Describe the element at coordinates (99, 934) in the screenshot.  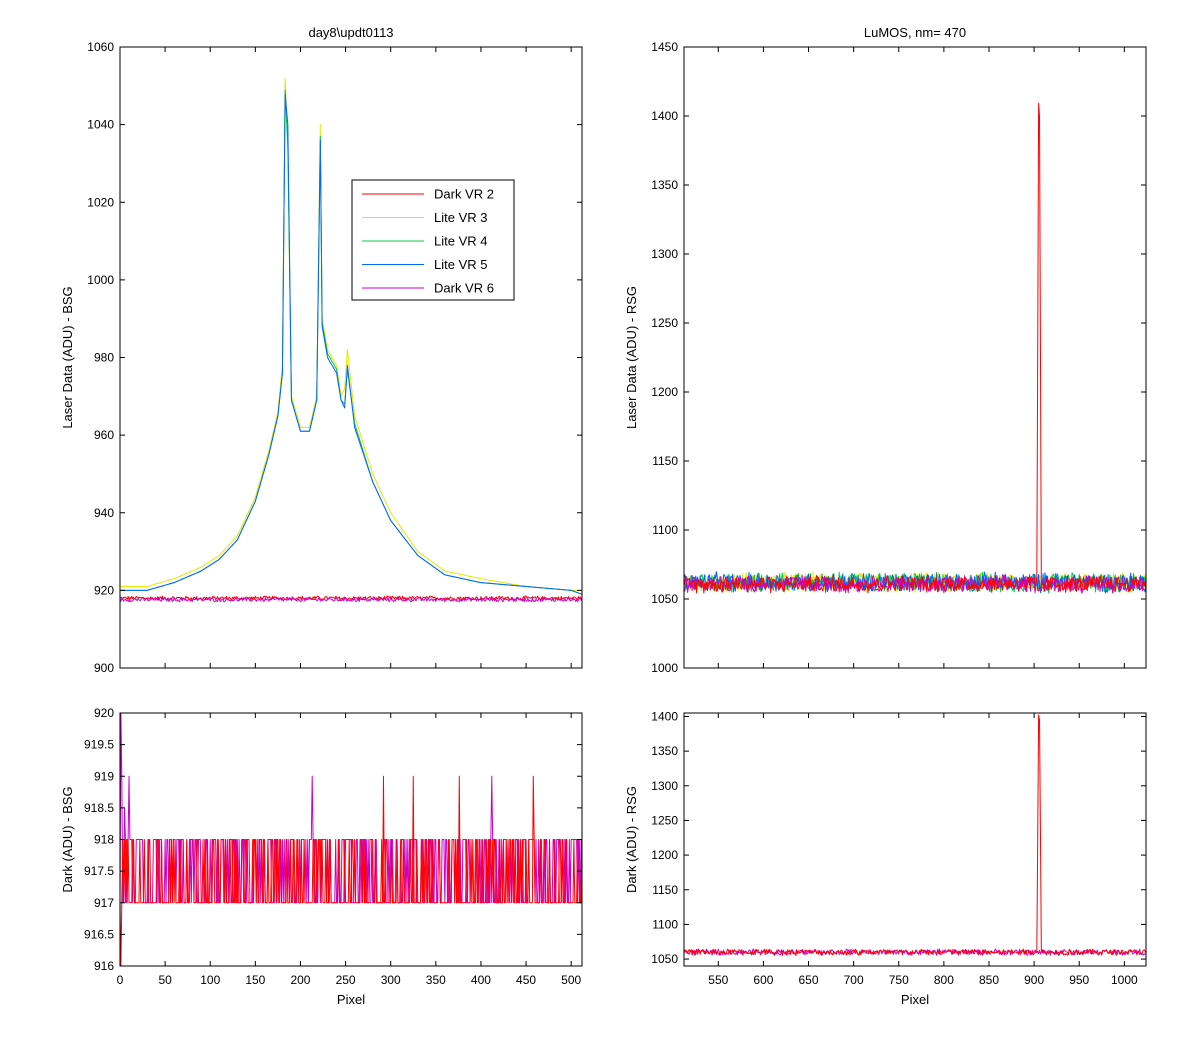
I see `y-tick-label: 916.5` at that location.